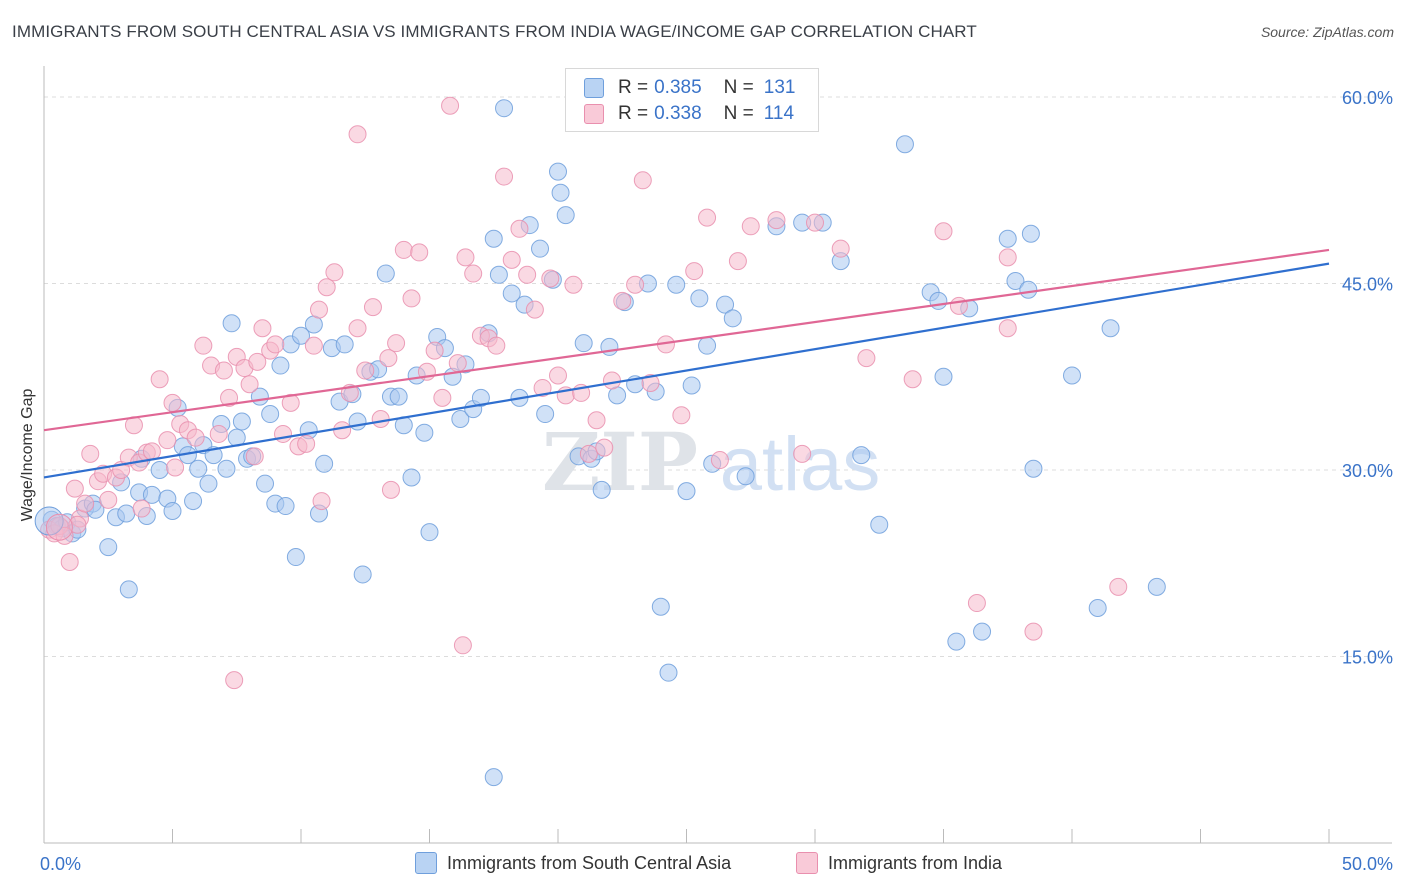 The width and height of the screenshot is (1406, 892). I want to click on legend-r-value-blue: 0.385, so click(678, 87).